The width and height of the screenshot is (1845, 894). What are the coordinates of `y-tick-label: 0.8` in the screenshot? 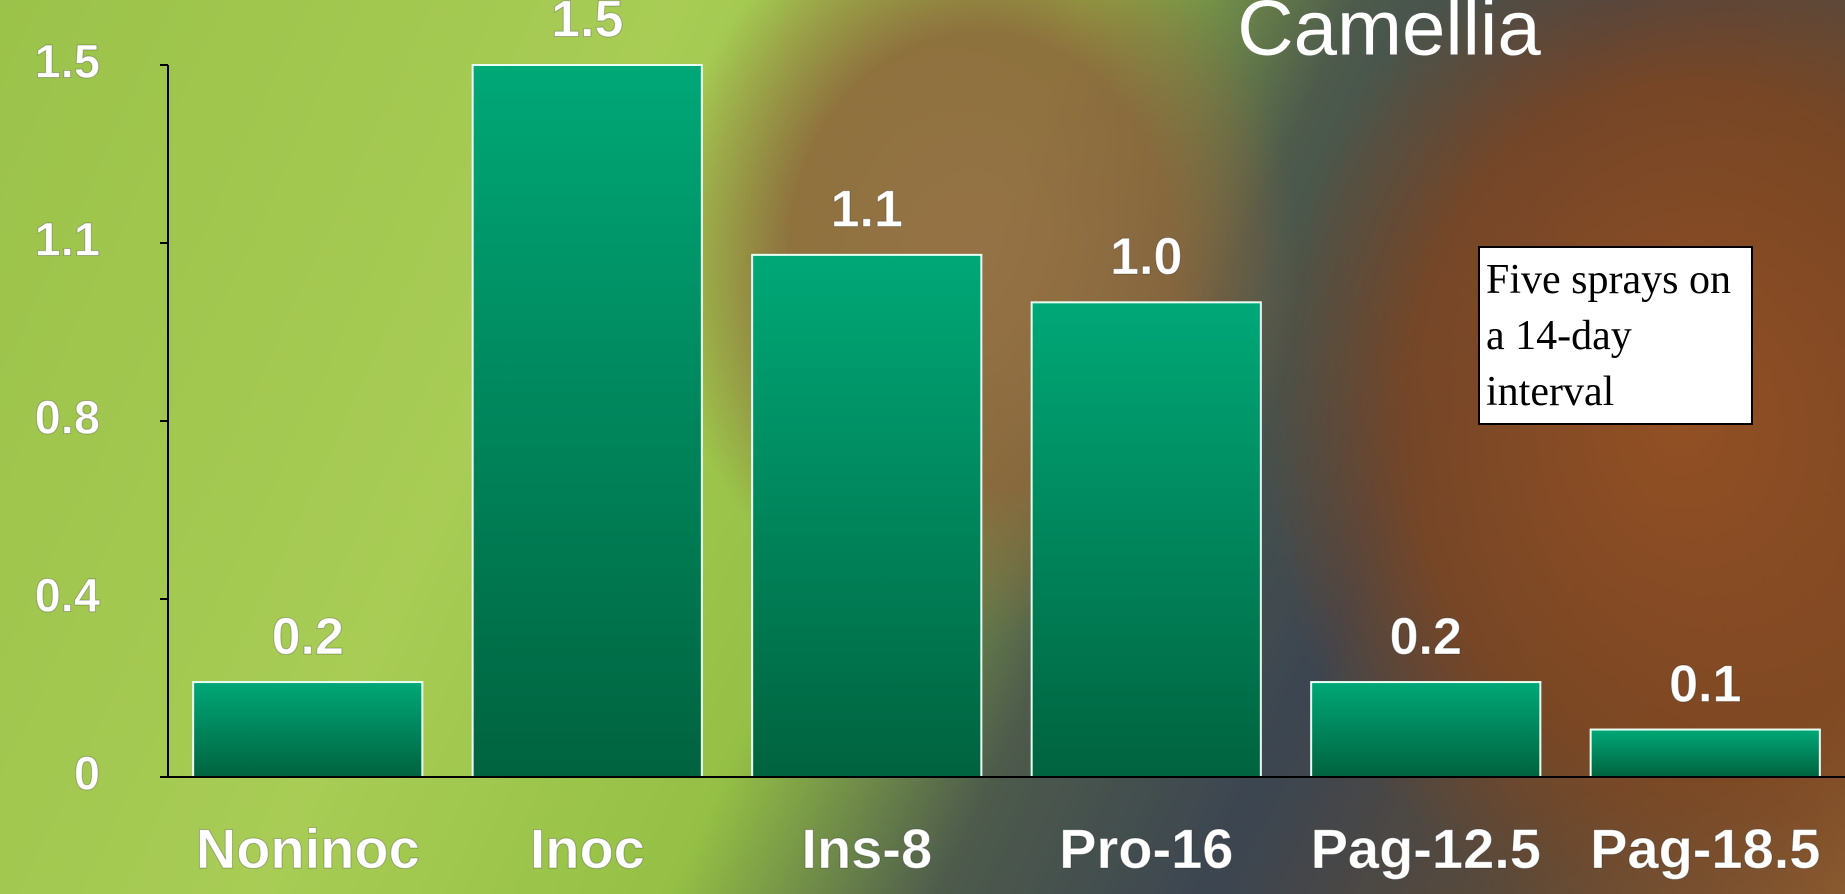 It's located at (67, 416).